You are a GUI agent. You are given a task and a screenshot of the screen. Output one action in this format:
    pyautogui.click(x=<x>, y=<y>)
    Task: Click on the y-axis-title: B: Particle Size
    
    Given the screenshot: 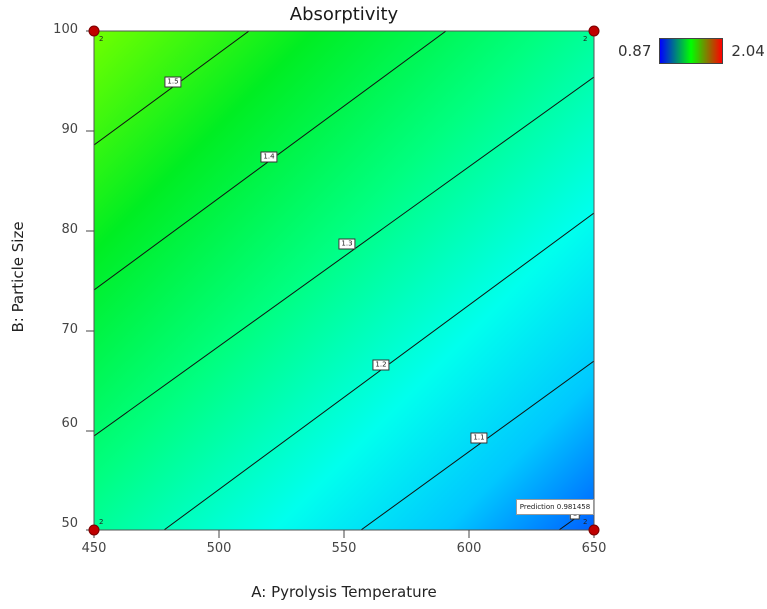 What is the action you would take?
    pyautogui.click(x=18, y=277)
    